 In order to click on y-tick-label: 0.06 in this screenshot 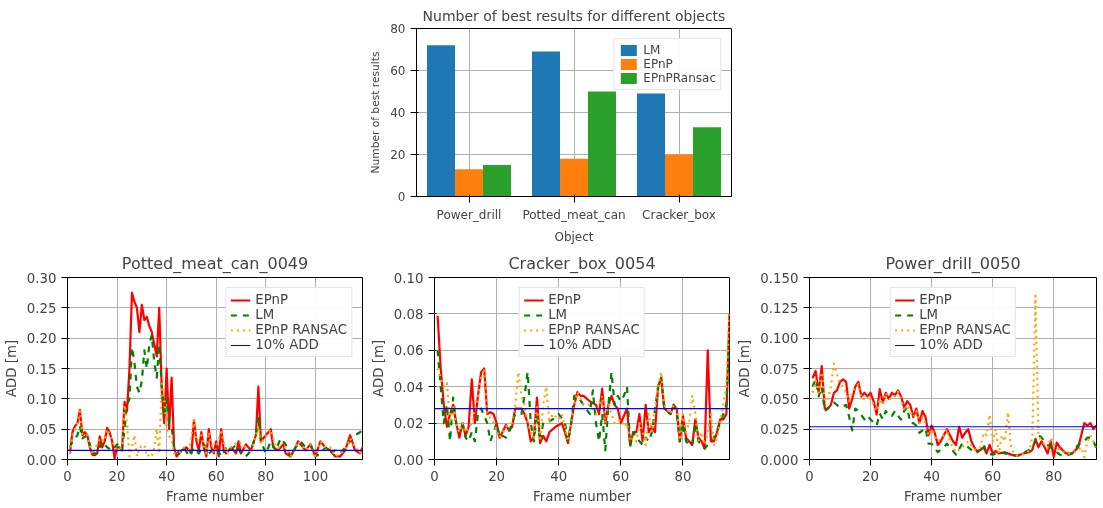, I will do `click(408, 351)`.